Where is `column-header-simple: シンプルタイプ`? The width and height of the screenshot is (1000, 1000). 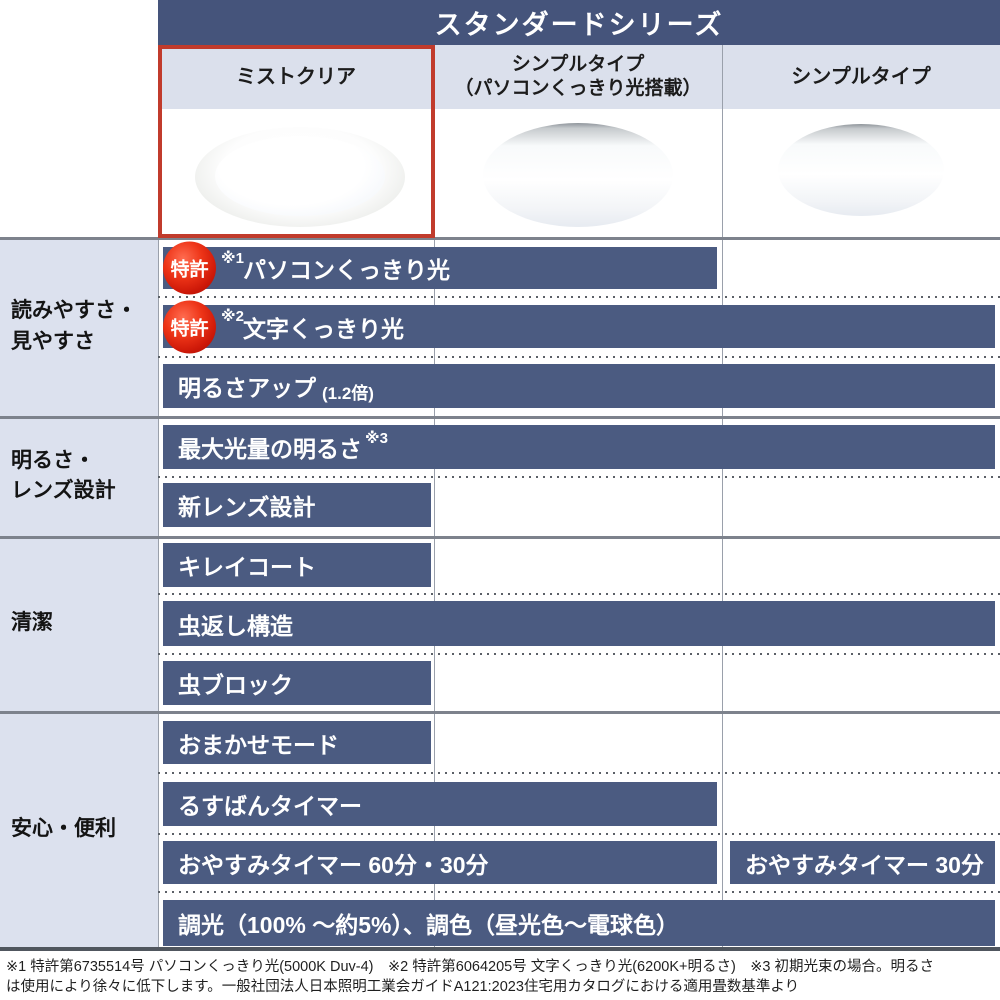 column-header-simple: シンプルタイプ is located at coordinates (861, 77).